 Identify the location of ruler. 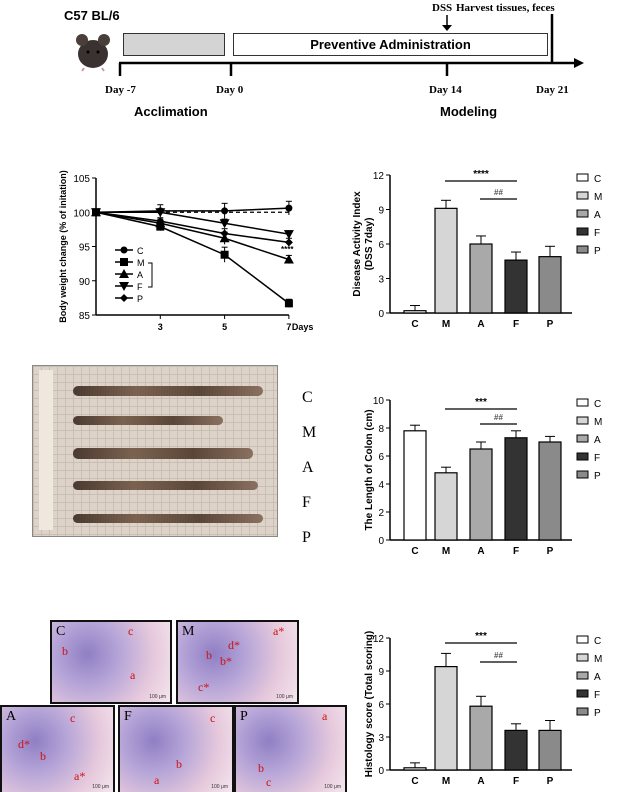
(46, 450).